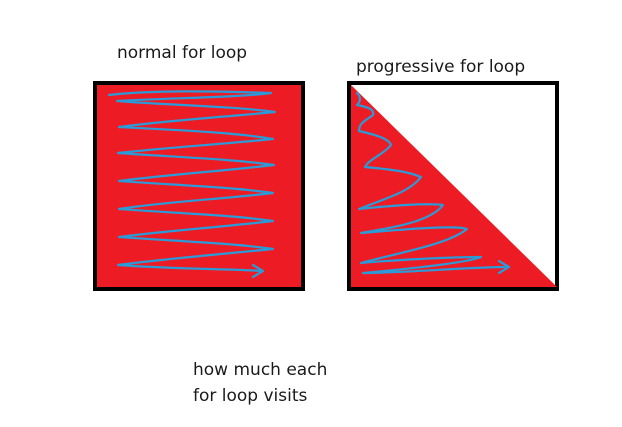 The height and width of the screenshot is (427, 622). Describe the element at coordinates (260, 383) in the screenshot. I see `caption: how much each for loop visits` at that location.